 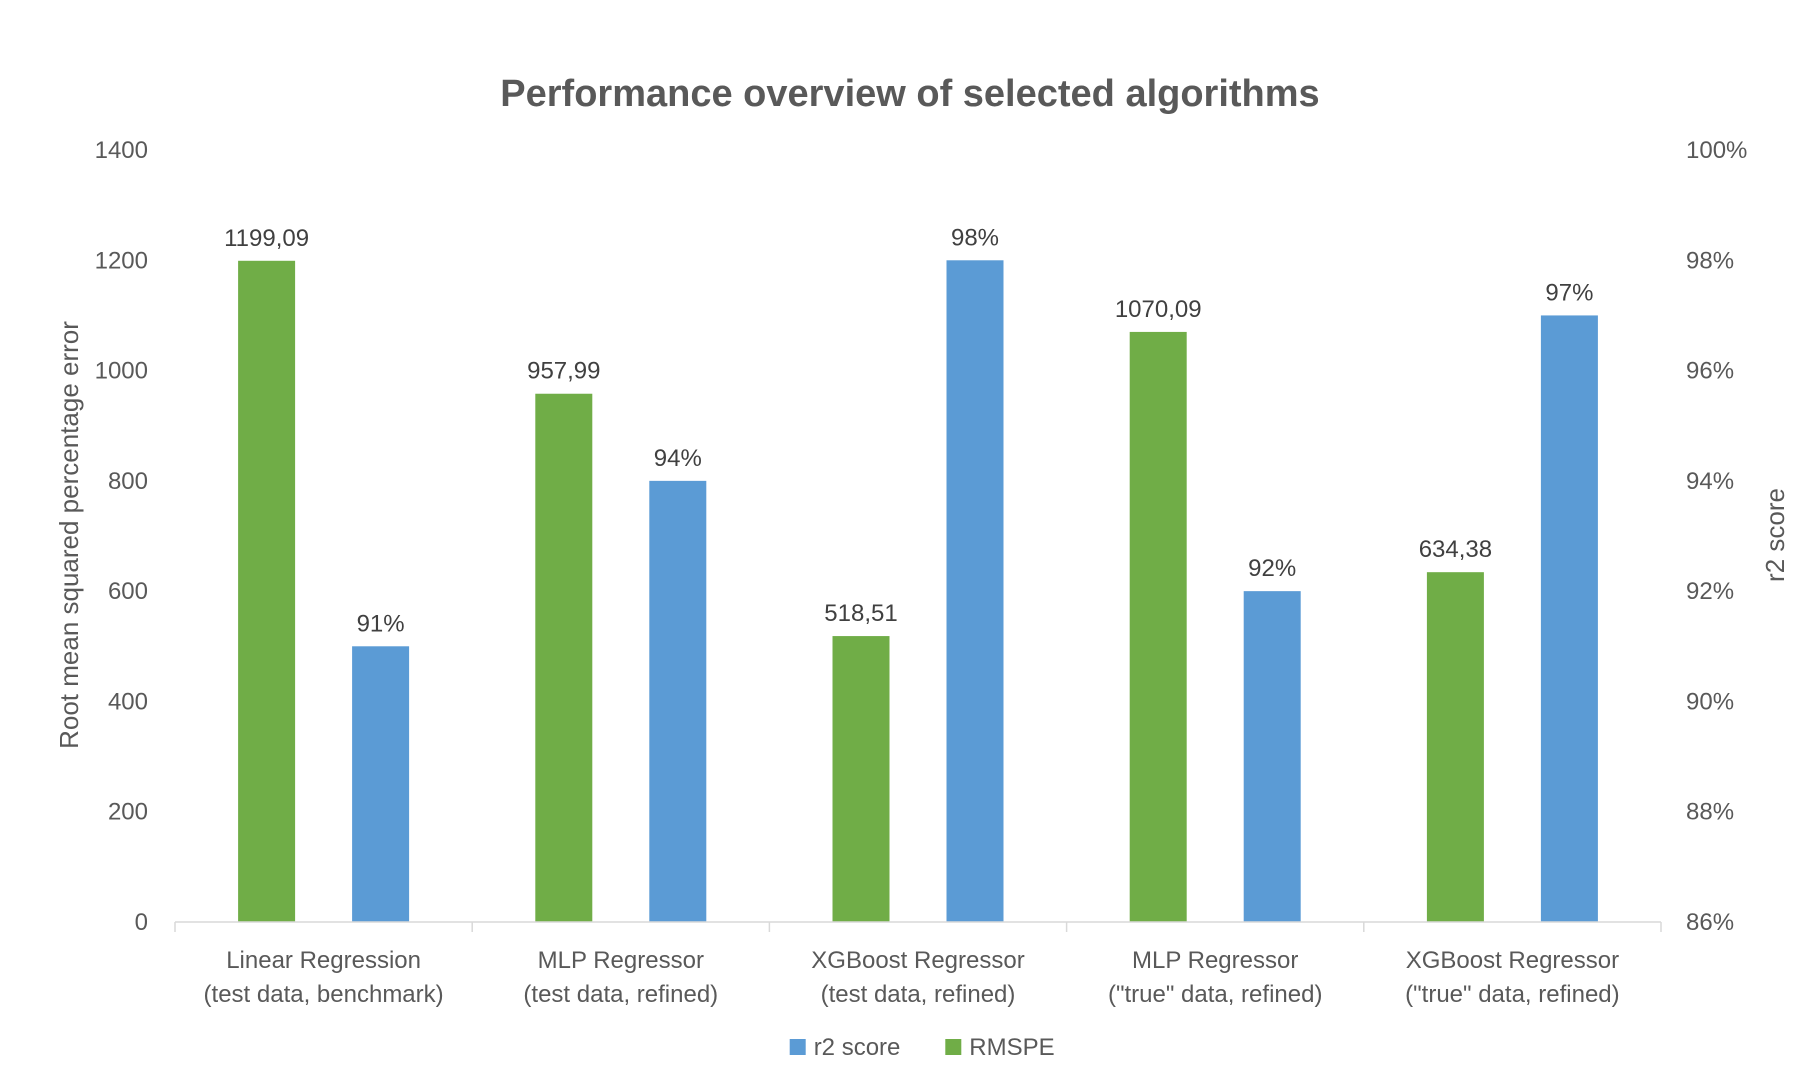 What do you see at coordinates (128, 591) in the screenshot?
I see `left-tick-label: 600` at bounding box center [128, 591].